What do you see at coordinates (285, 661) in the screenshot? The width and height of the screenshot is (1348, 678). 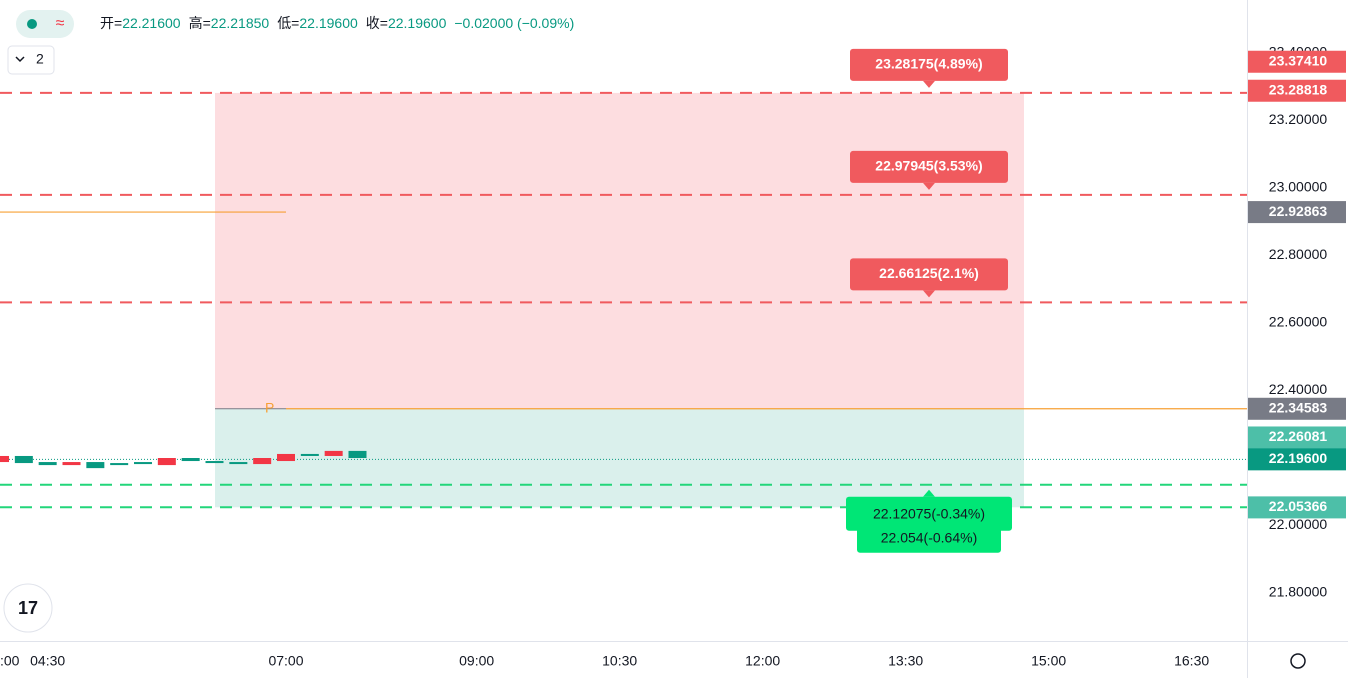 I see `x-tick-label: 07:00` at bounding box center [285, 661].